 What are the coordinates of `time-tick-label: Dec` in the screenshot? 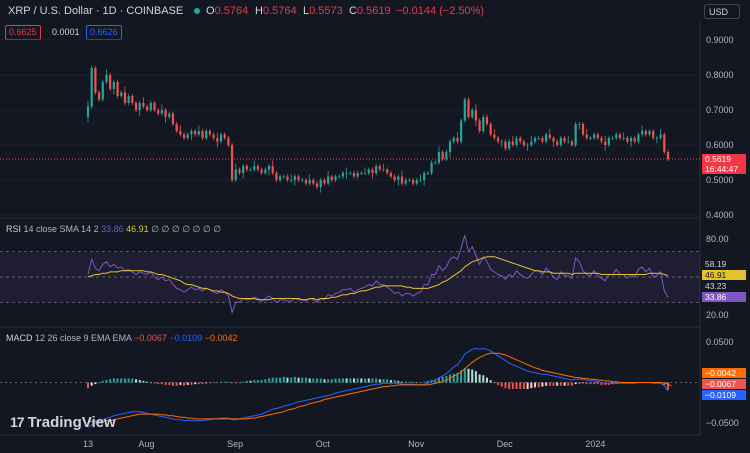 It's located at (505, 444).